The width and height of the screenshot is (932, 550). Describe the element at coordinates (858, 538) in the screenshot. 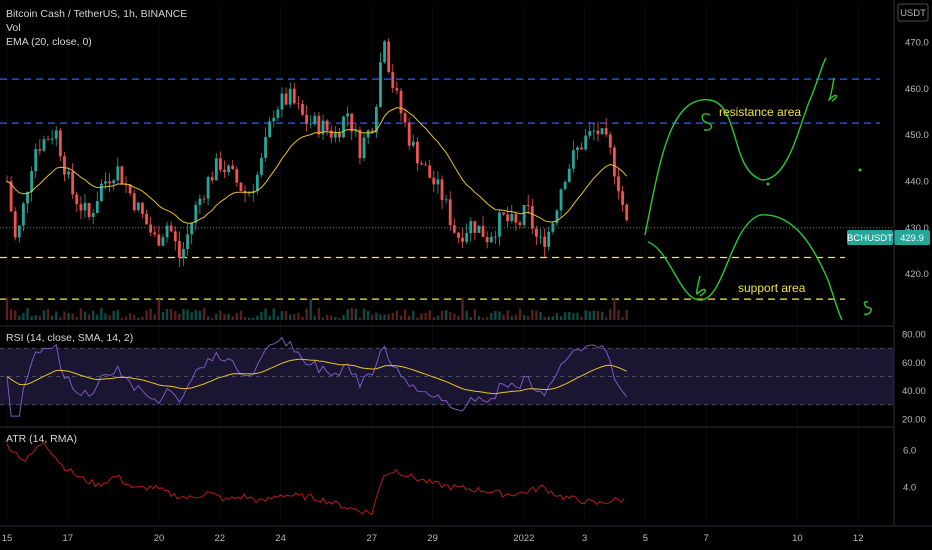

I see `time-tick-label: 12` at that location.